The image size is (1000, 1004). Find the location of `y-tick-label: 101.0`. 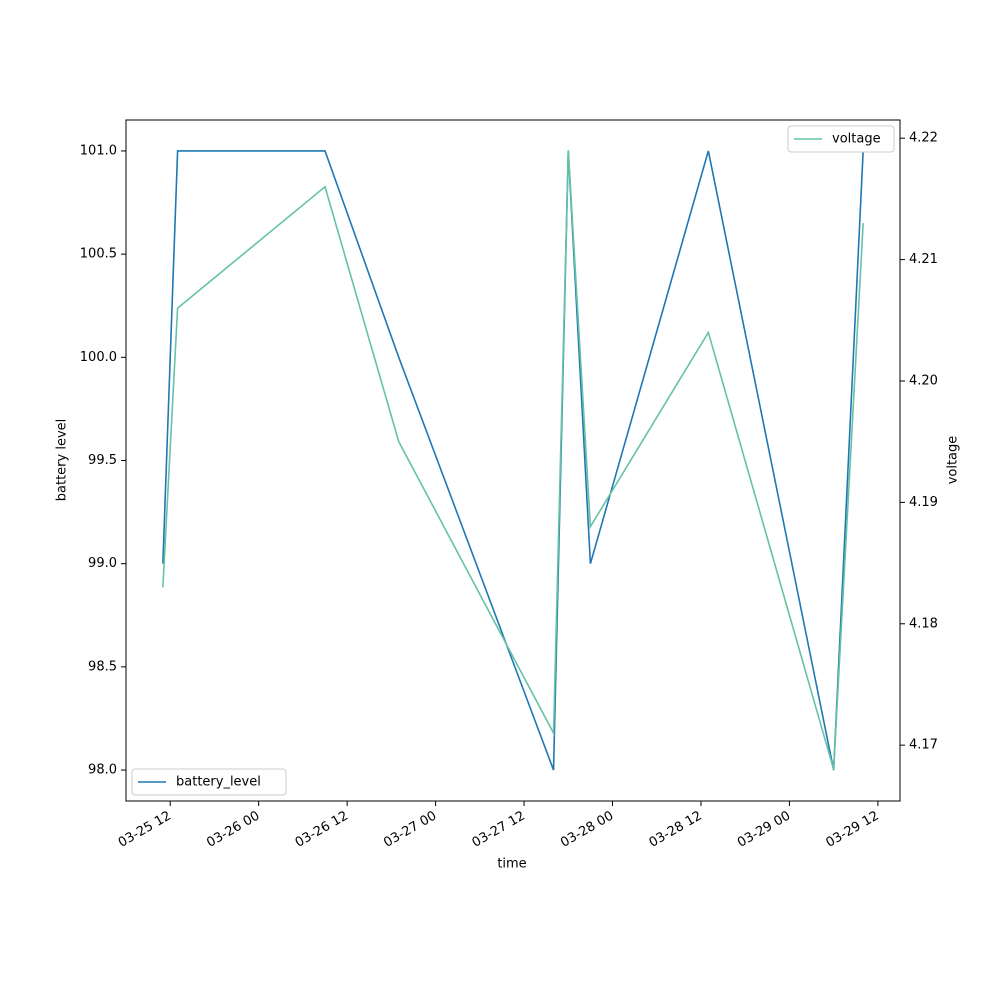

y-tick-label: 101.0 is located at coordinates (98, 150).